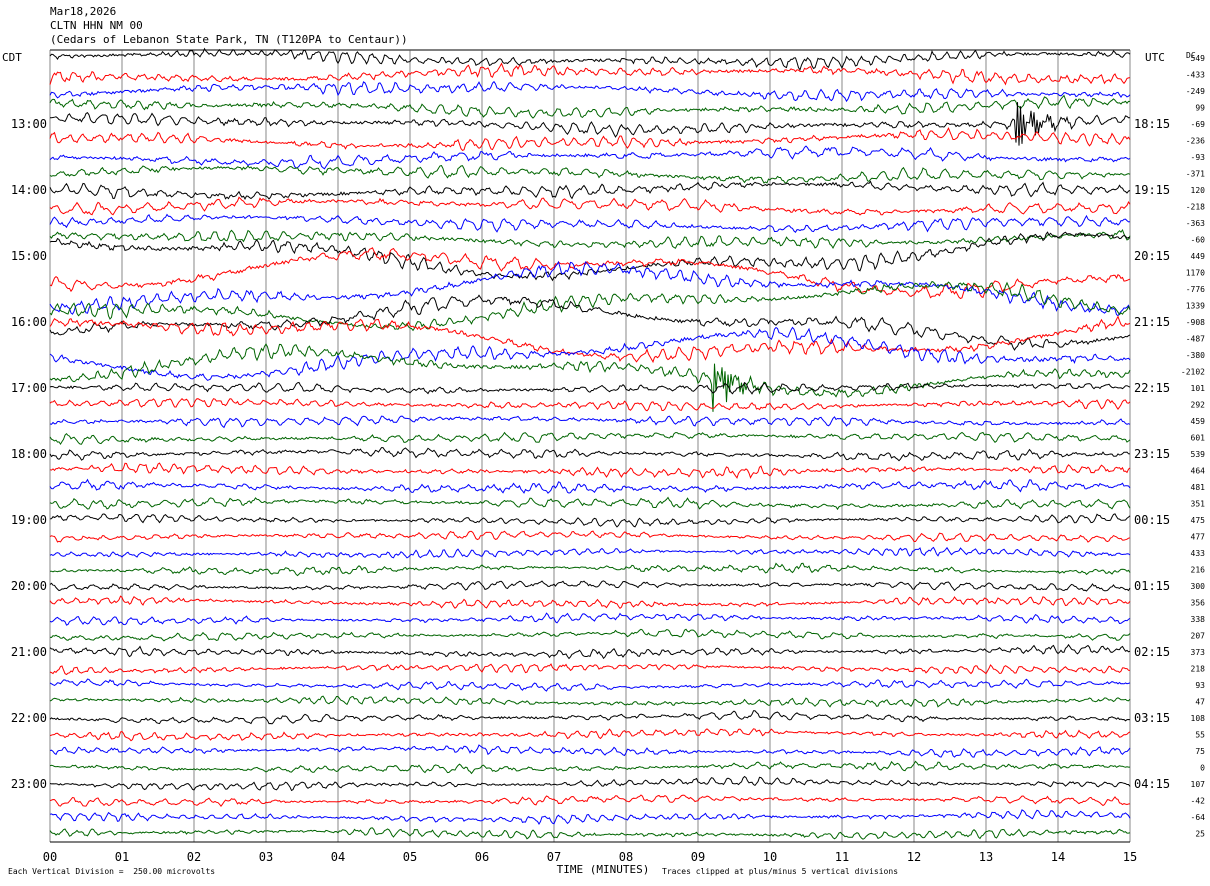 This screenshot has width=1210, height=886. What do you see at coordinates (1195, 355) in the screenshot?
I see `dc-offset-18: -380` at bounding box center [1195, 355].